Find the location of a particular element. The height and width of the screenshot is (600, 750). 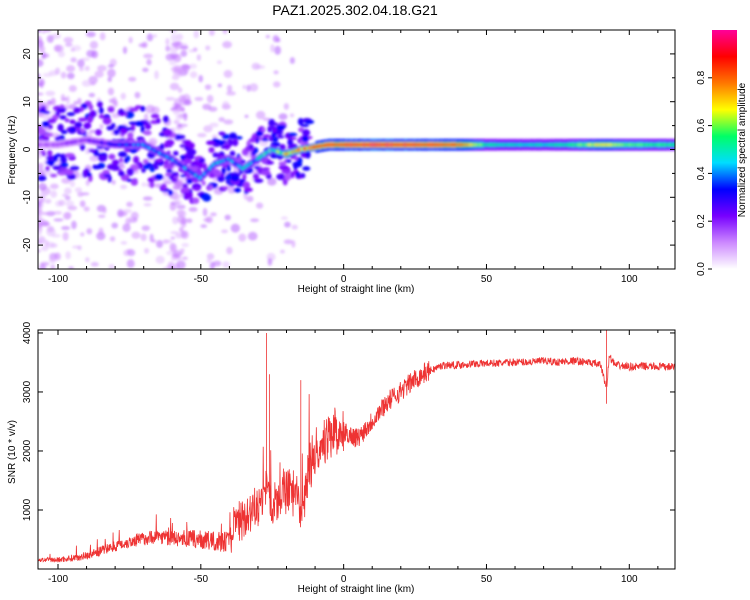

colorbar-tick-label: 0.8 is located at coordinates (701, 77).